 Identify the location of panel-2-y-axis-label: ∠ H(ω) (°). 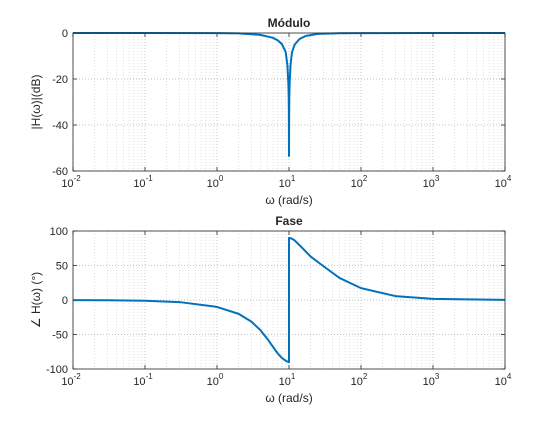
(36, 300).